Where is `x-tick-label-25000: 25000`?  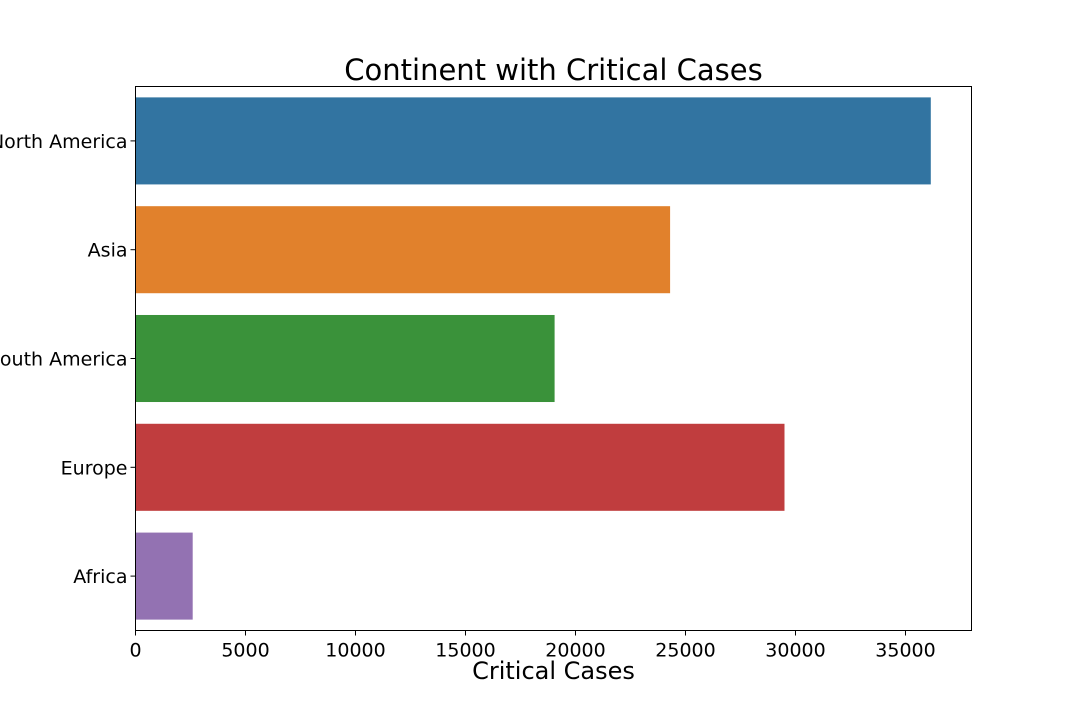
x-tick-label-25000: 25000 is located at coordinates (685, 651).